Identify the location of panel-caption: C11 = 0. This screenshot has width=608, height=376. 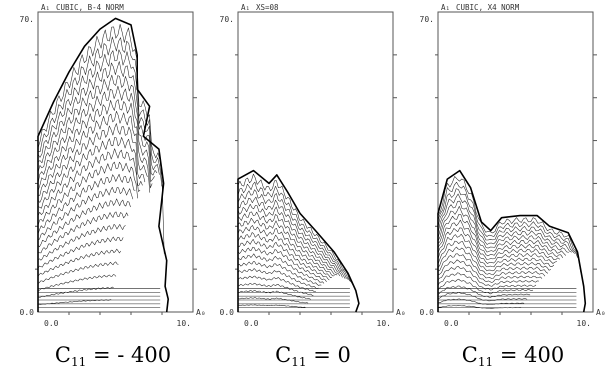
(313, 356).